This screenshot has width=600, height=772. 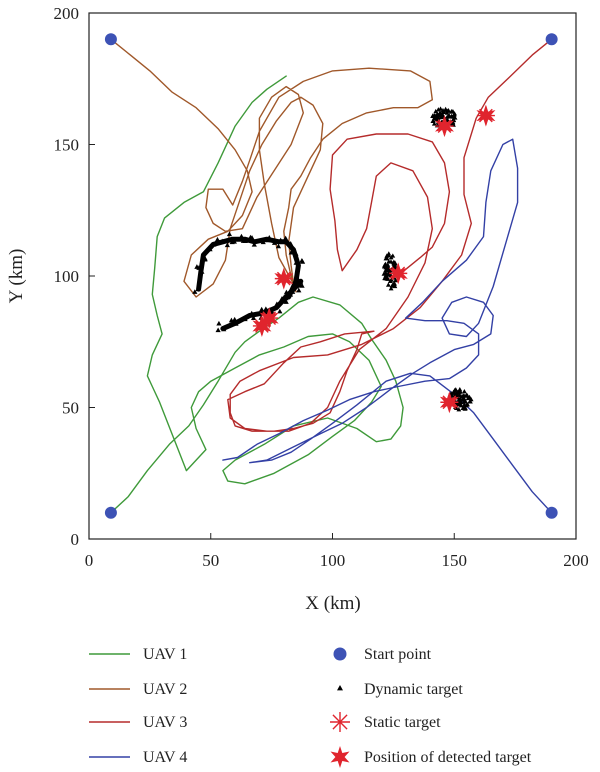 What do you see at coordinates (332, 603) in the screenshot?
I see `x-axis-title: X (km)` at bounding box center [332, 603].